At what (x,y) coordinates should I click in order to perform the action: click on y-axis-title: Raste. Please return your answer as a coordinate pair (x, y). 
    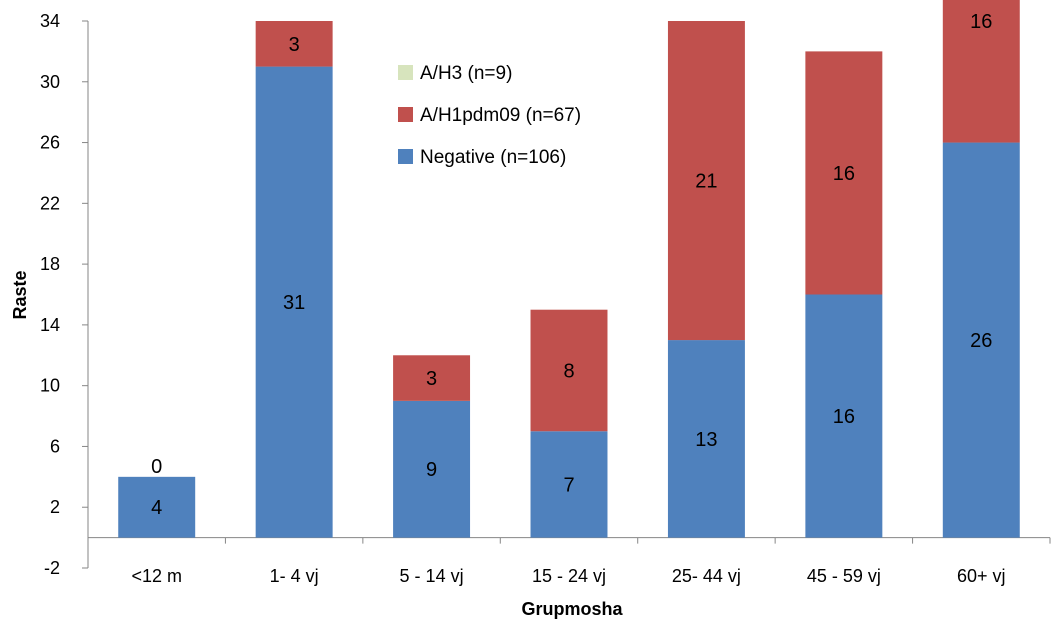
    Looking at the image, I should click on (20, 294).